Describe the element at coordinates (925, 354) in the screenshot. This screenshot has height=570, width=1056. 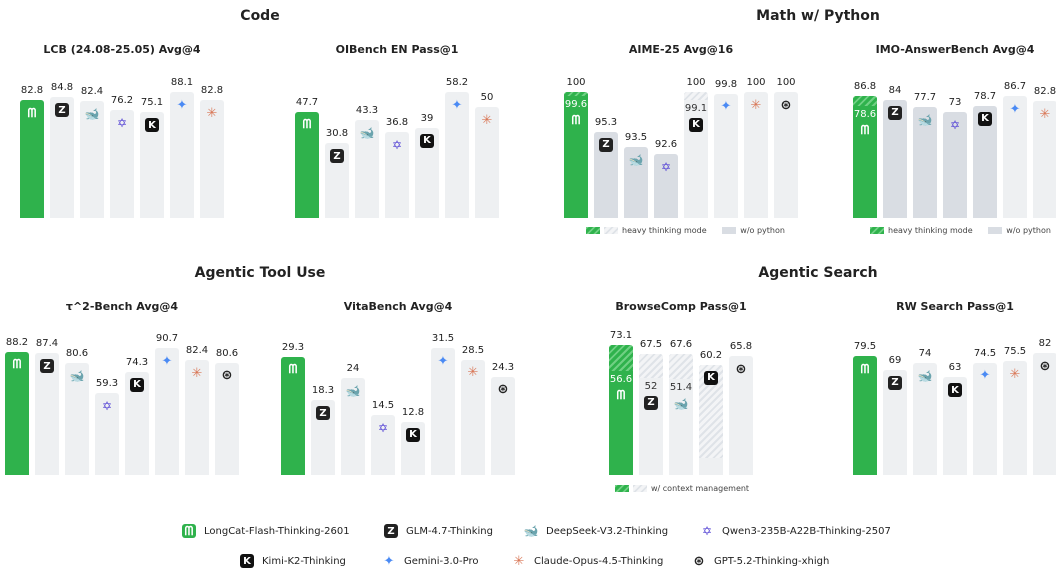
I see `value-label: 74` at that location.